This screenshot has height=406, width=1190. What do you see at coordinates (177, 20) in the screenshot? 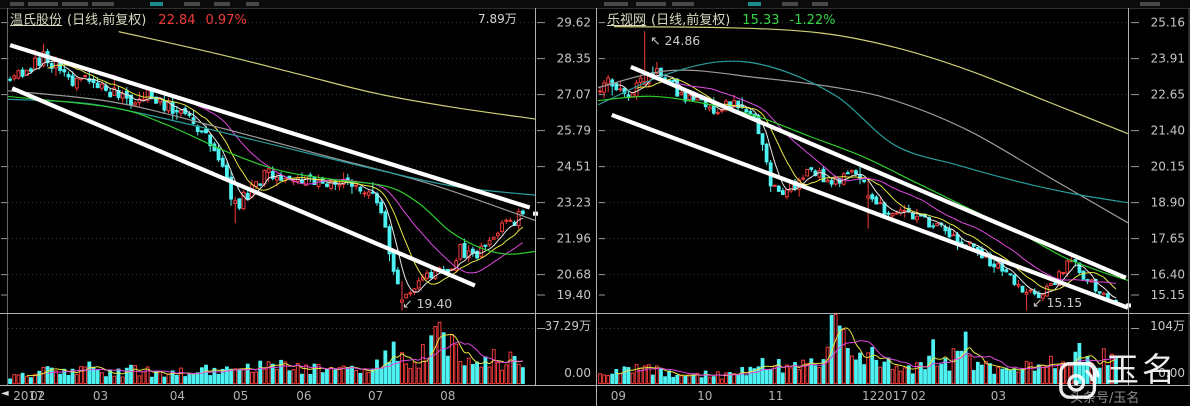
I see `last-price-left: 22.84` at bounding box center [177, 20].